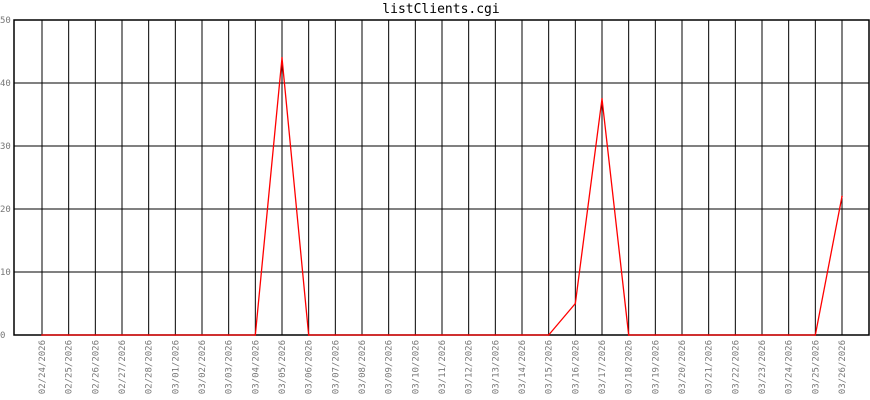  Describe the element at coordinates (416, 367) in the screenshot. I see `x-tick-label: 03/10/2026` at that location.